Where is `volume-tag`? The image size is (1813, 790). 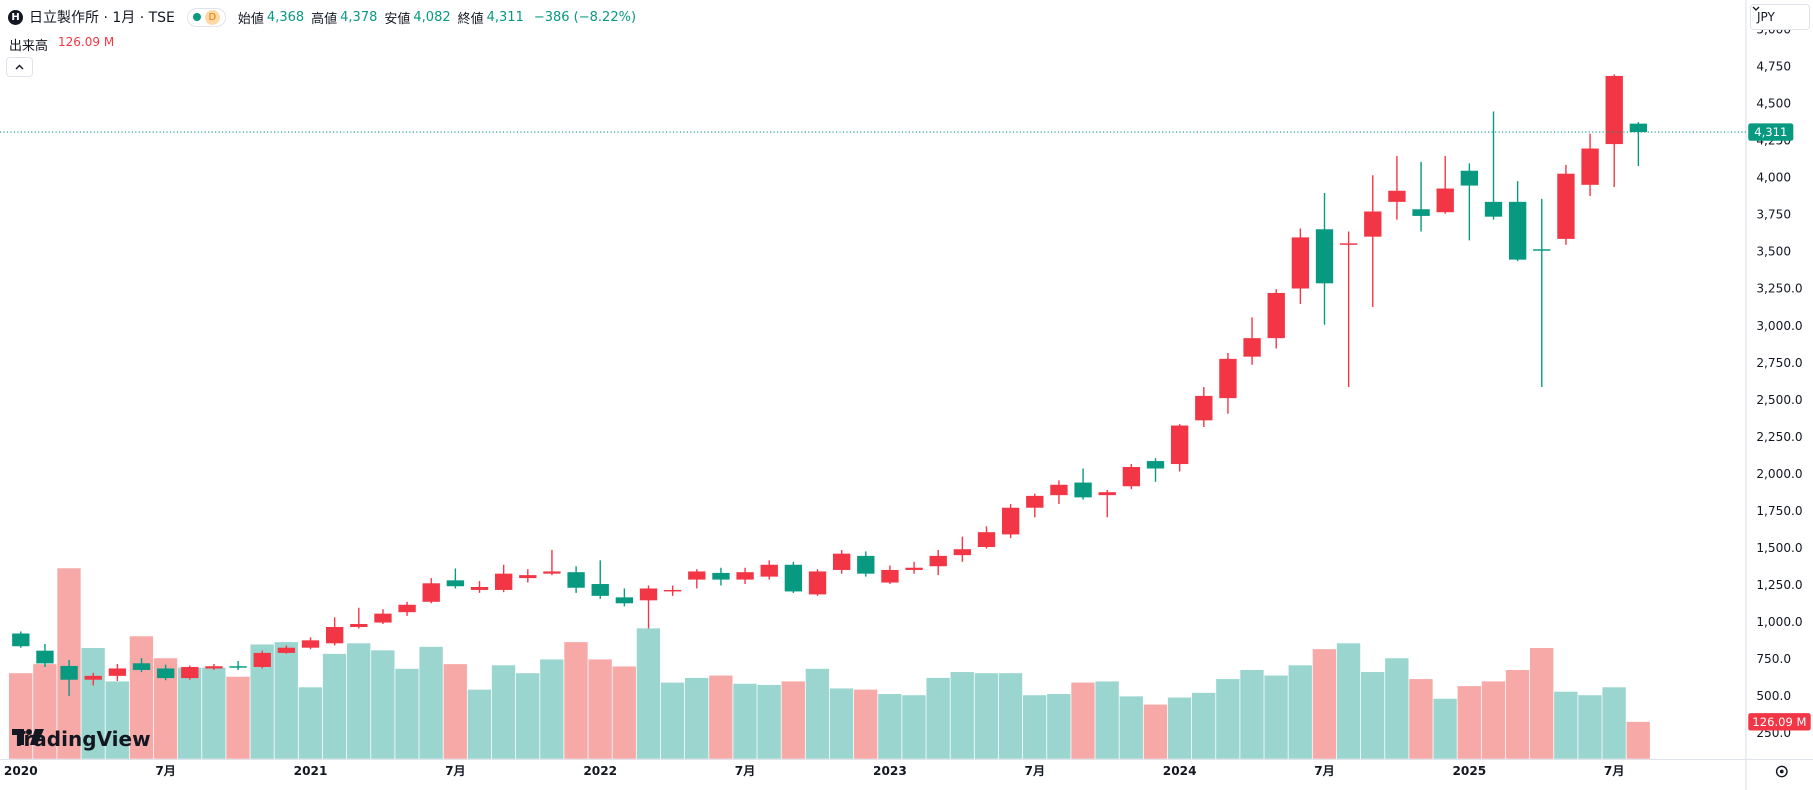
volume-tag is located at coordinates (1779, 722).